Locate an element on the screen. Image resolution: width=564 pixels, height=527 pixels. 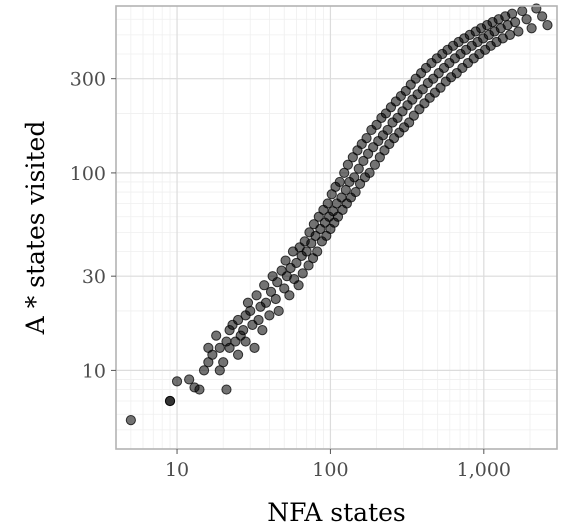
y-tick-label: 300 is located at coordinates (88, 80).